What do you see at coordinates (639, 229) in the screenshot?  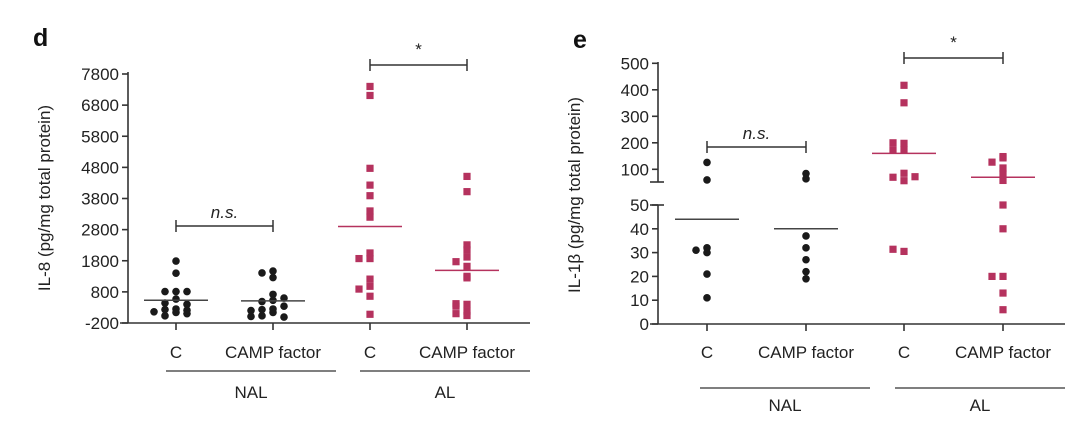 I see `y-tick-label: 40` at bounding box center [639, 229].